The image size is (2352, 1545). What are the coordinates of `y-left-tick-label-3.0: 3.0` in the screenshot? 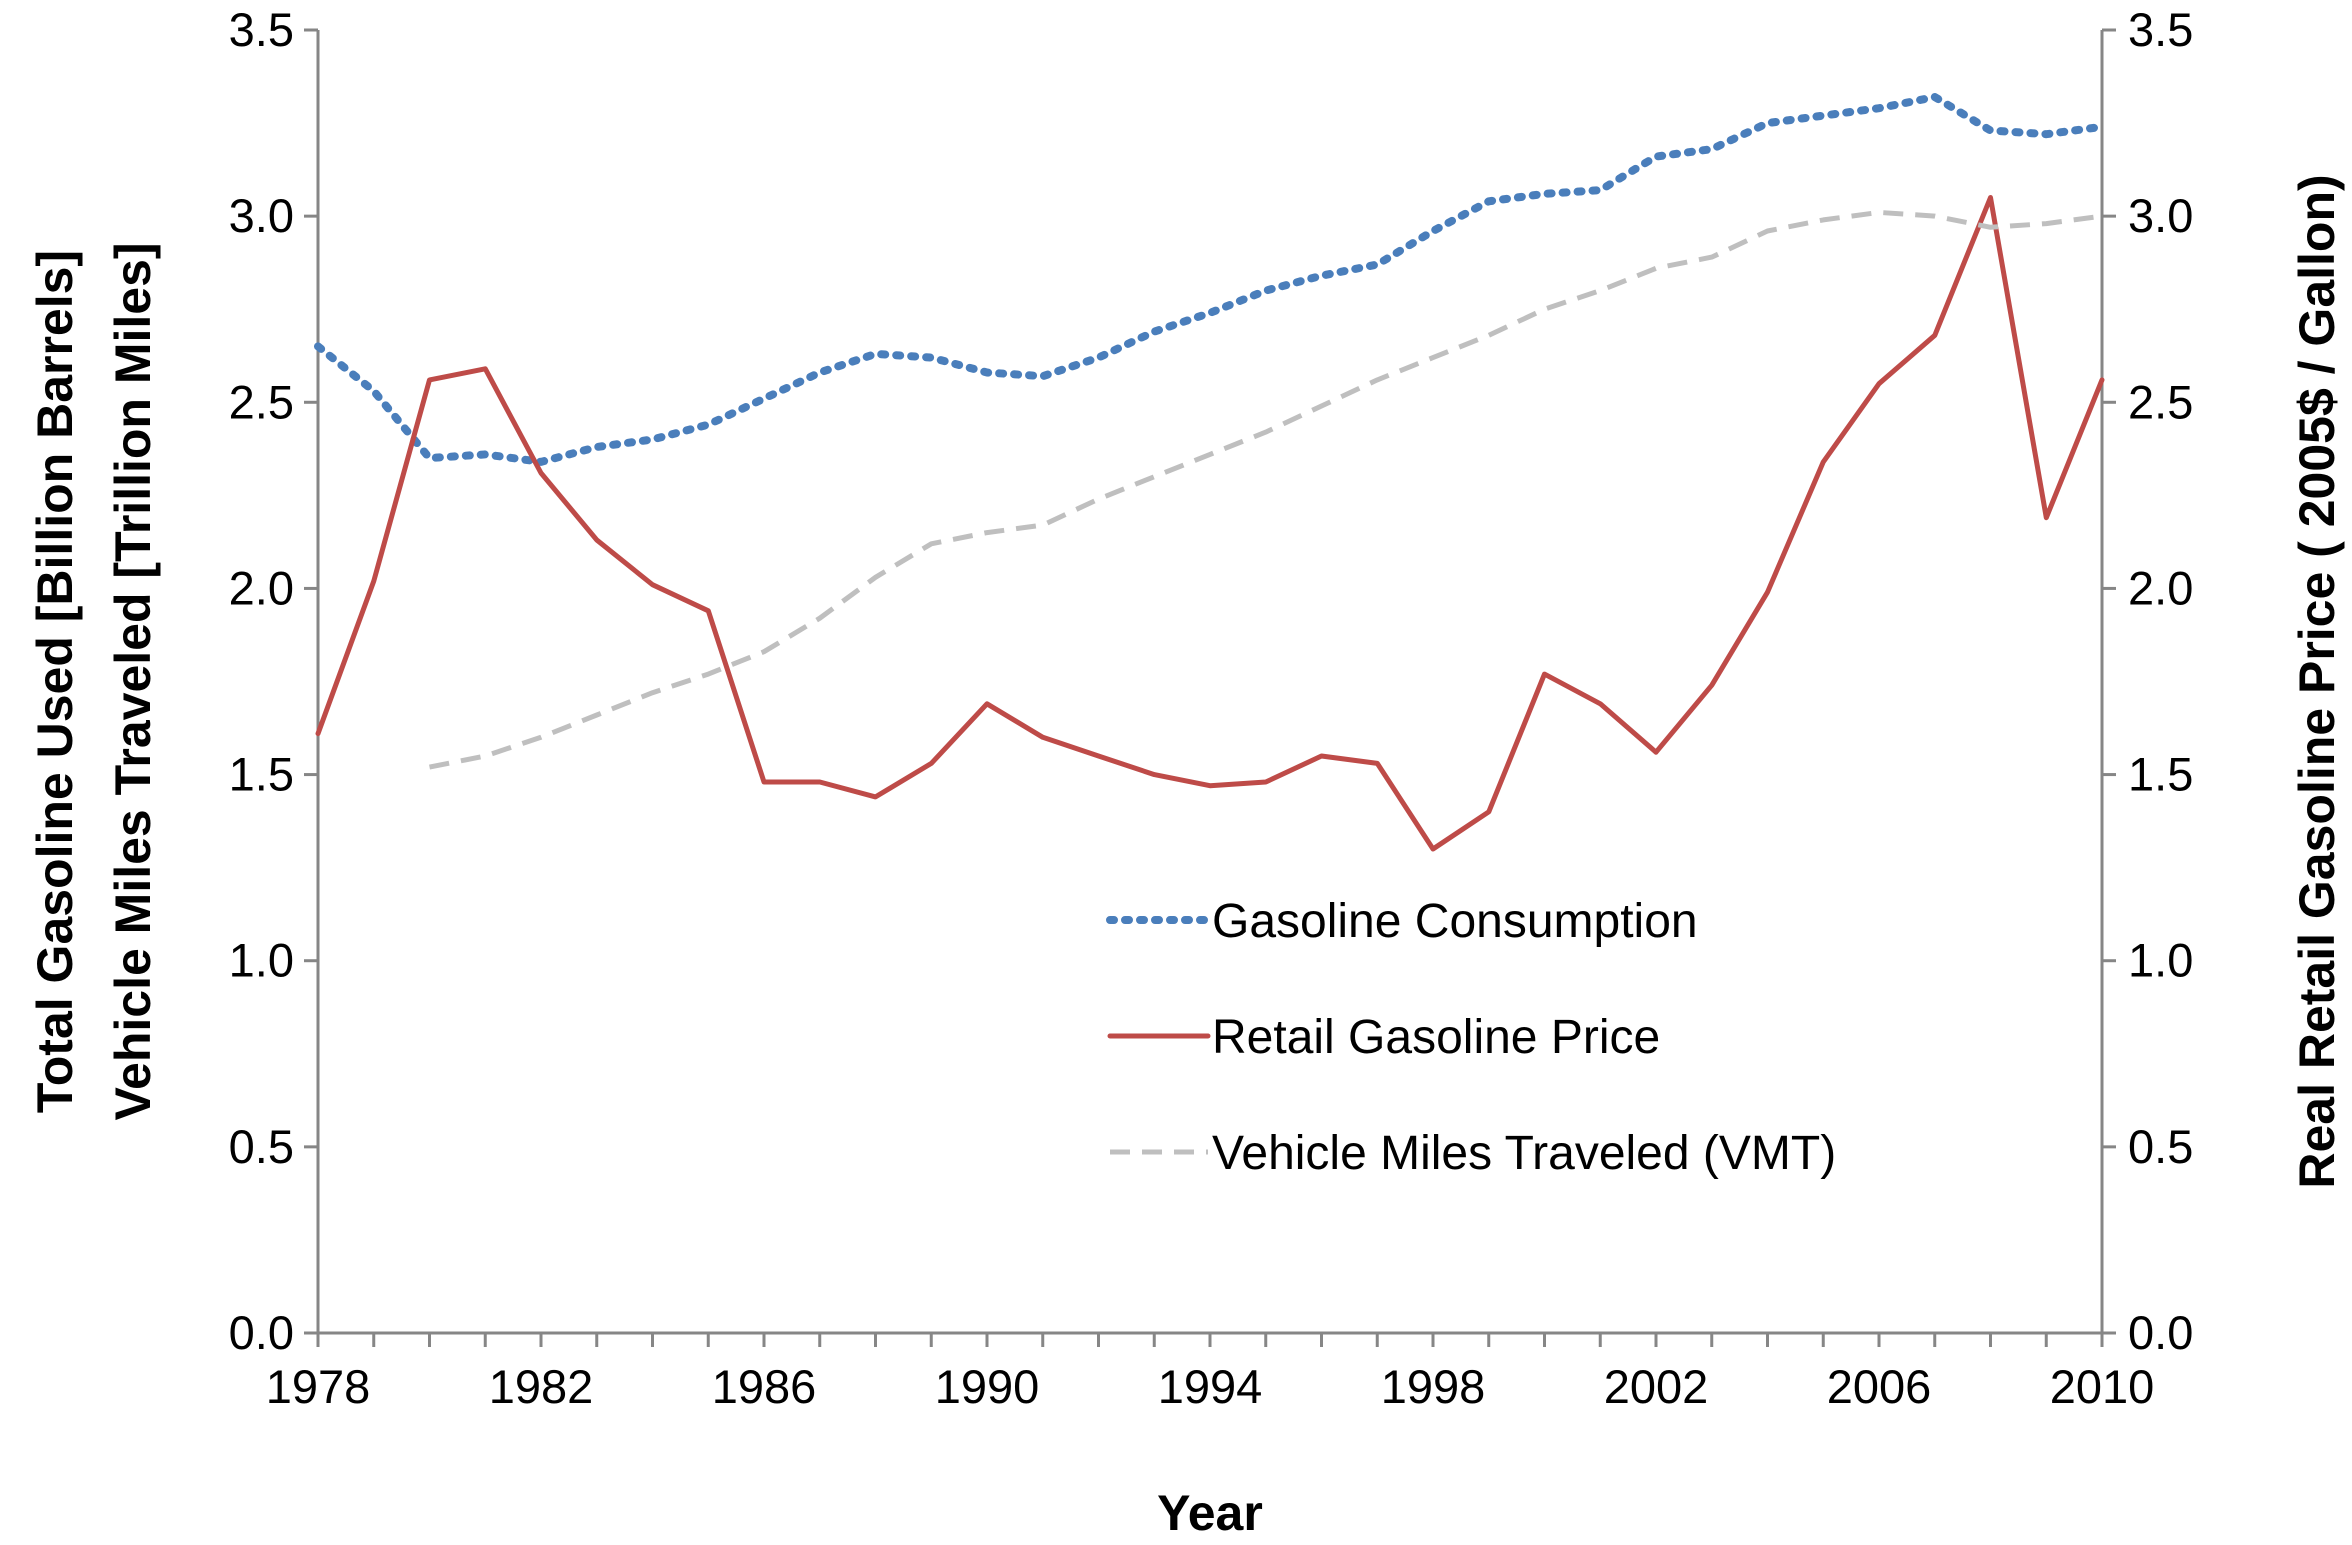 It's located at (261, 215).